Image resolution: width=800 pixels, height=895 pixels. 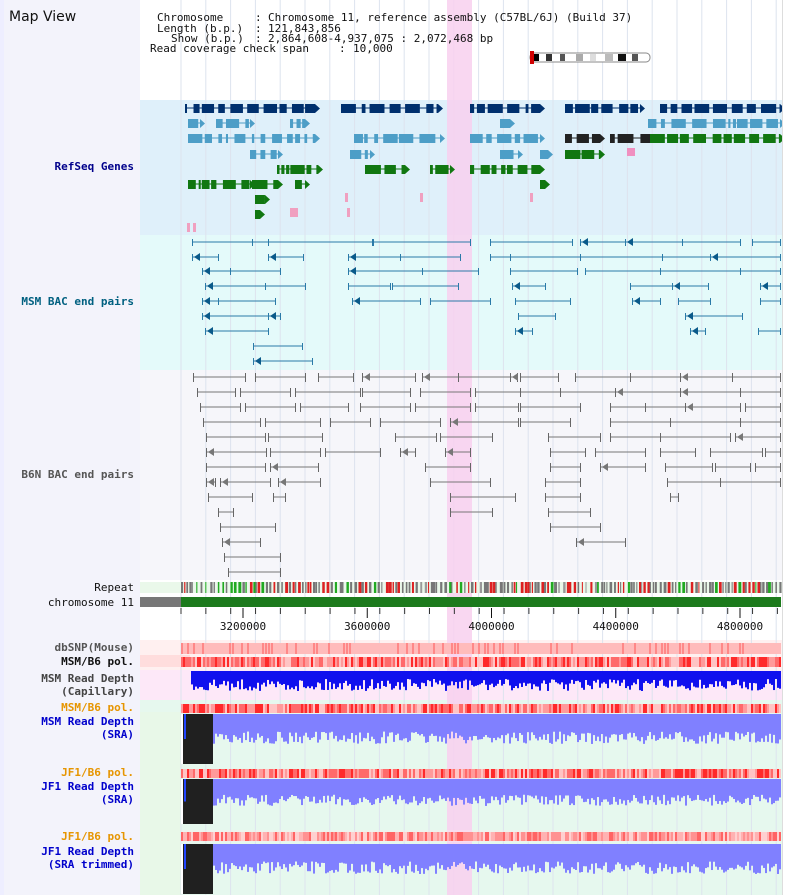 What do you see at coordinates (97, 772) in the screenshot?
I see `track-label-jf1-pol-1: JF1/B6 pol.` at bounding box center [97, 772].